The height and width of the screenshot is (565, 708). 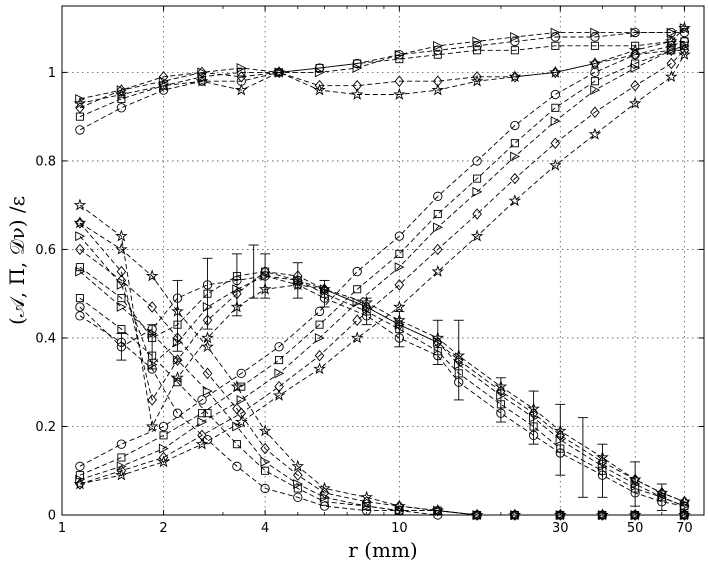 I want to click on series-sum-square, so click(x=382, y=79).